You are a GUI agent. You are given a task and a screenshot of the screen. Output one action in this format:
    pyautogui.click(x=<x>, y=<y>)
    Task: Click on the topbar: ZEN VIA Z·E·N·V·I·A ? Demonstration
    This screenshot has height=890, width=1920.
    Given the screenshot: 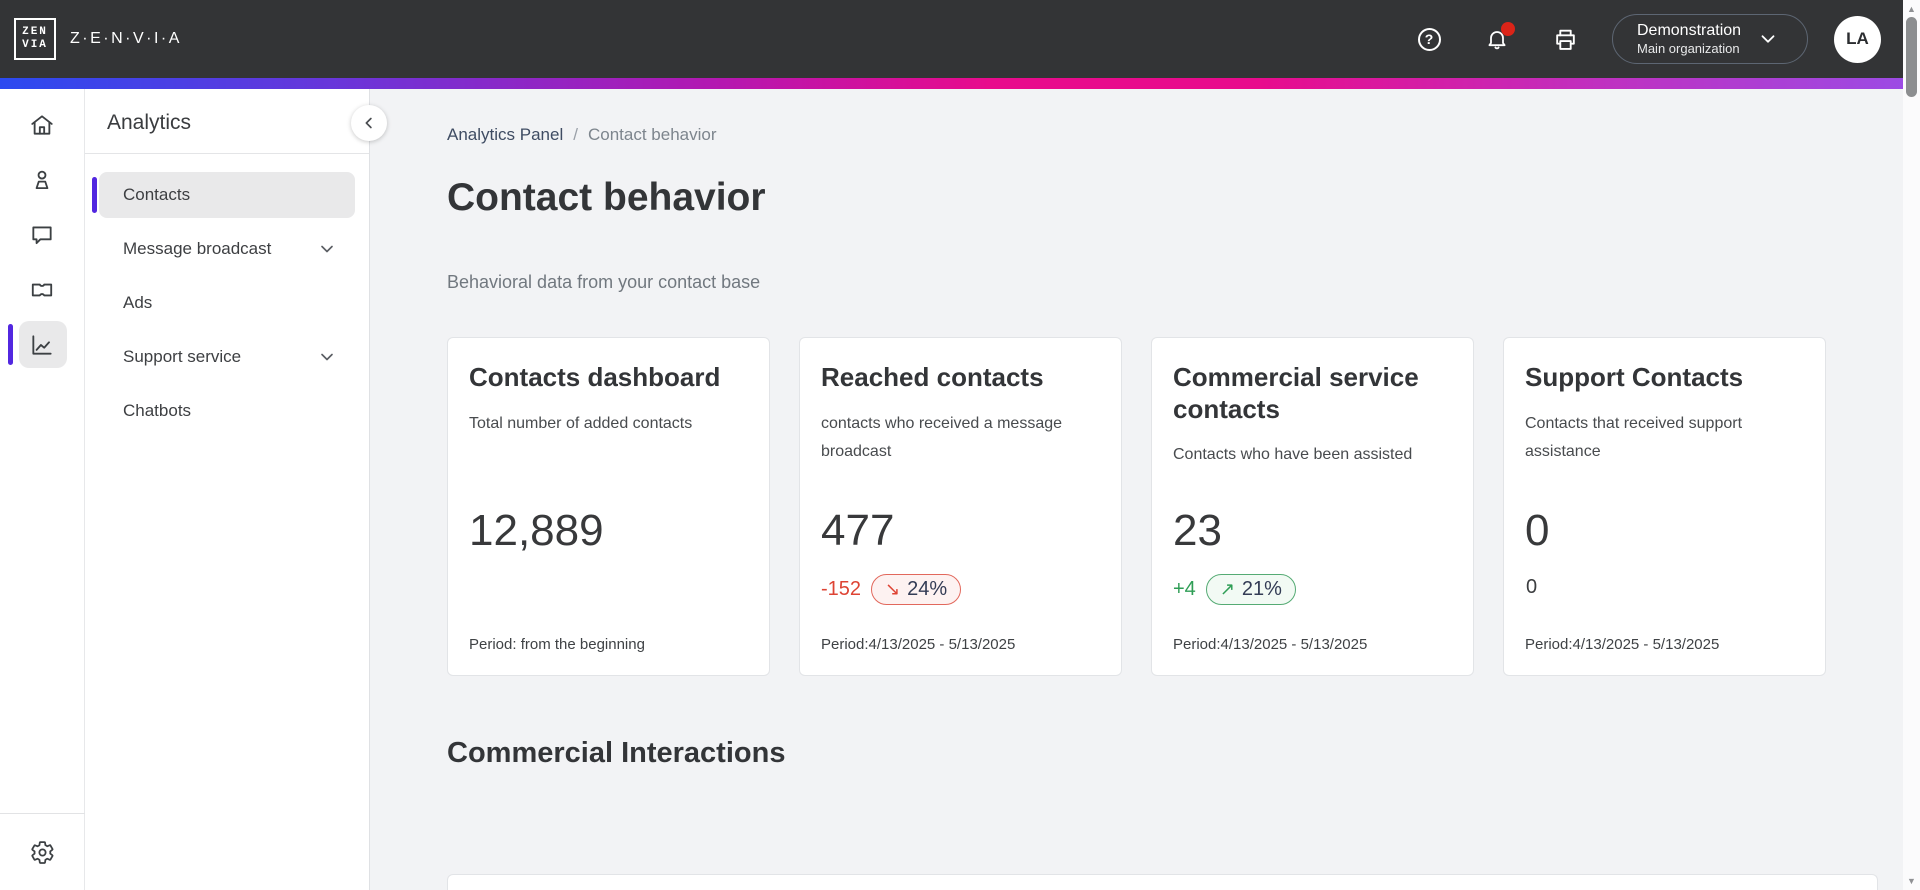 What is the action you would take?
    pyautogui.click(x=951, y=39)
    